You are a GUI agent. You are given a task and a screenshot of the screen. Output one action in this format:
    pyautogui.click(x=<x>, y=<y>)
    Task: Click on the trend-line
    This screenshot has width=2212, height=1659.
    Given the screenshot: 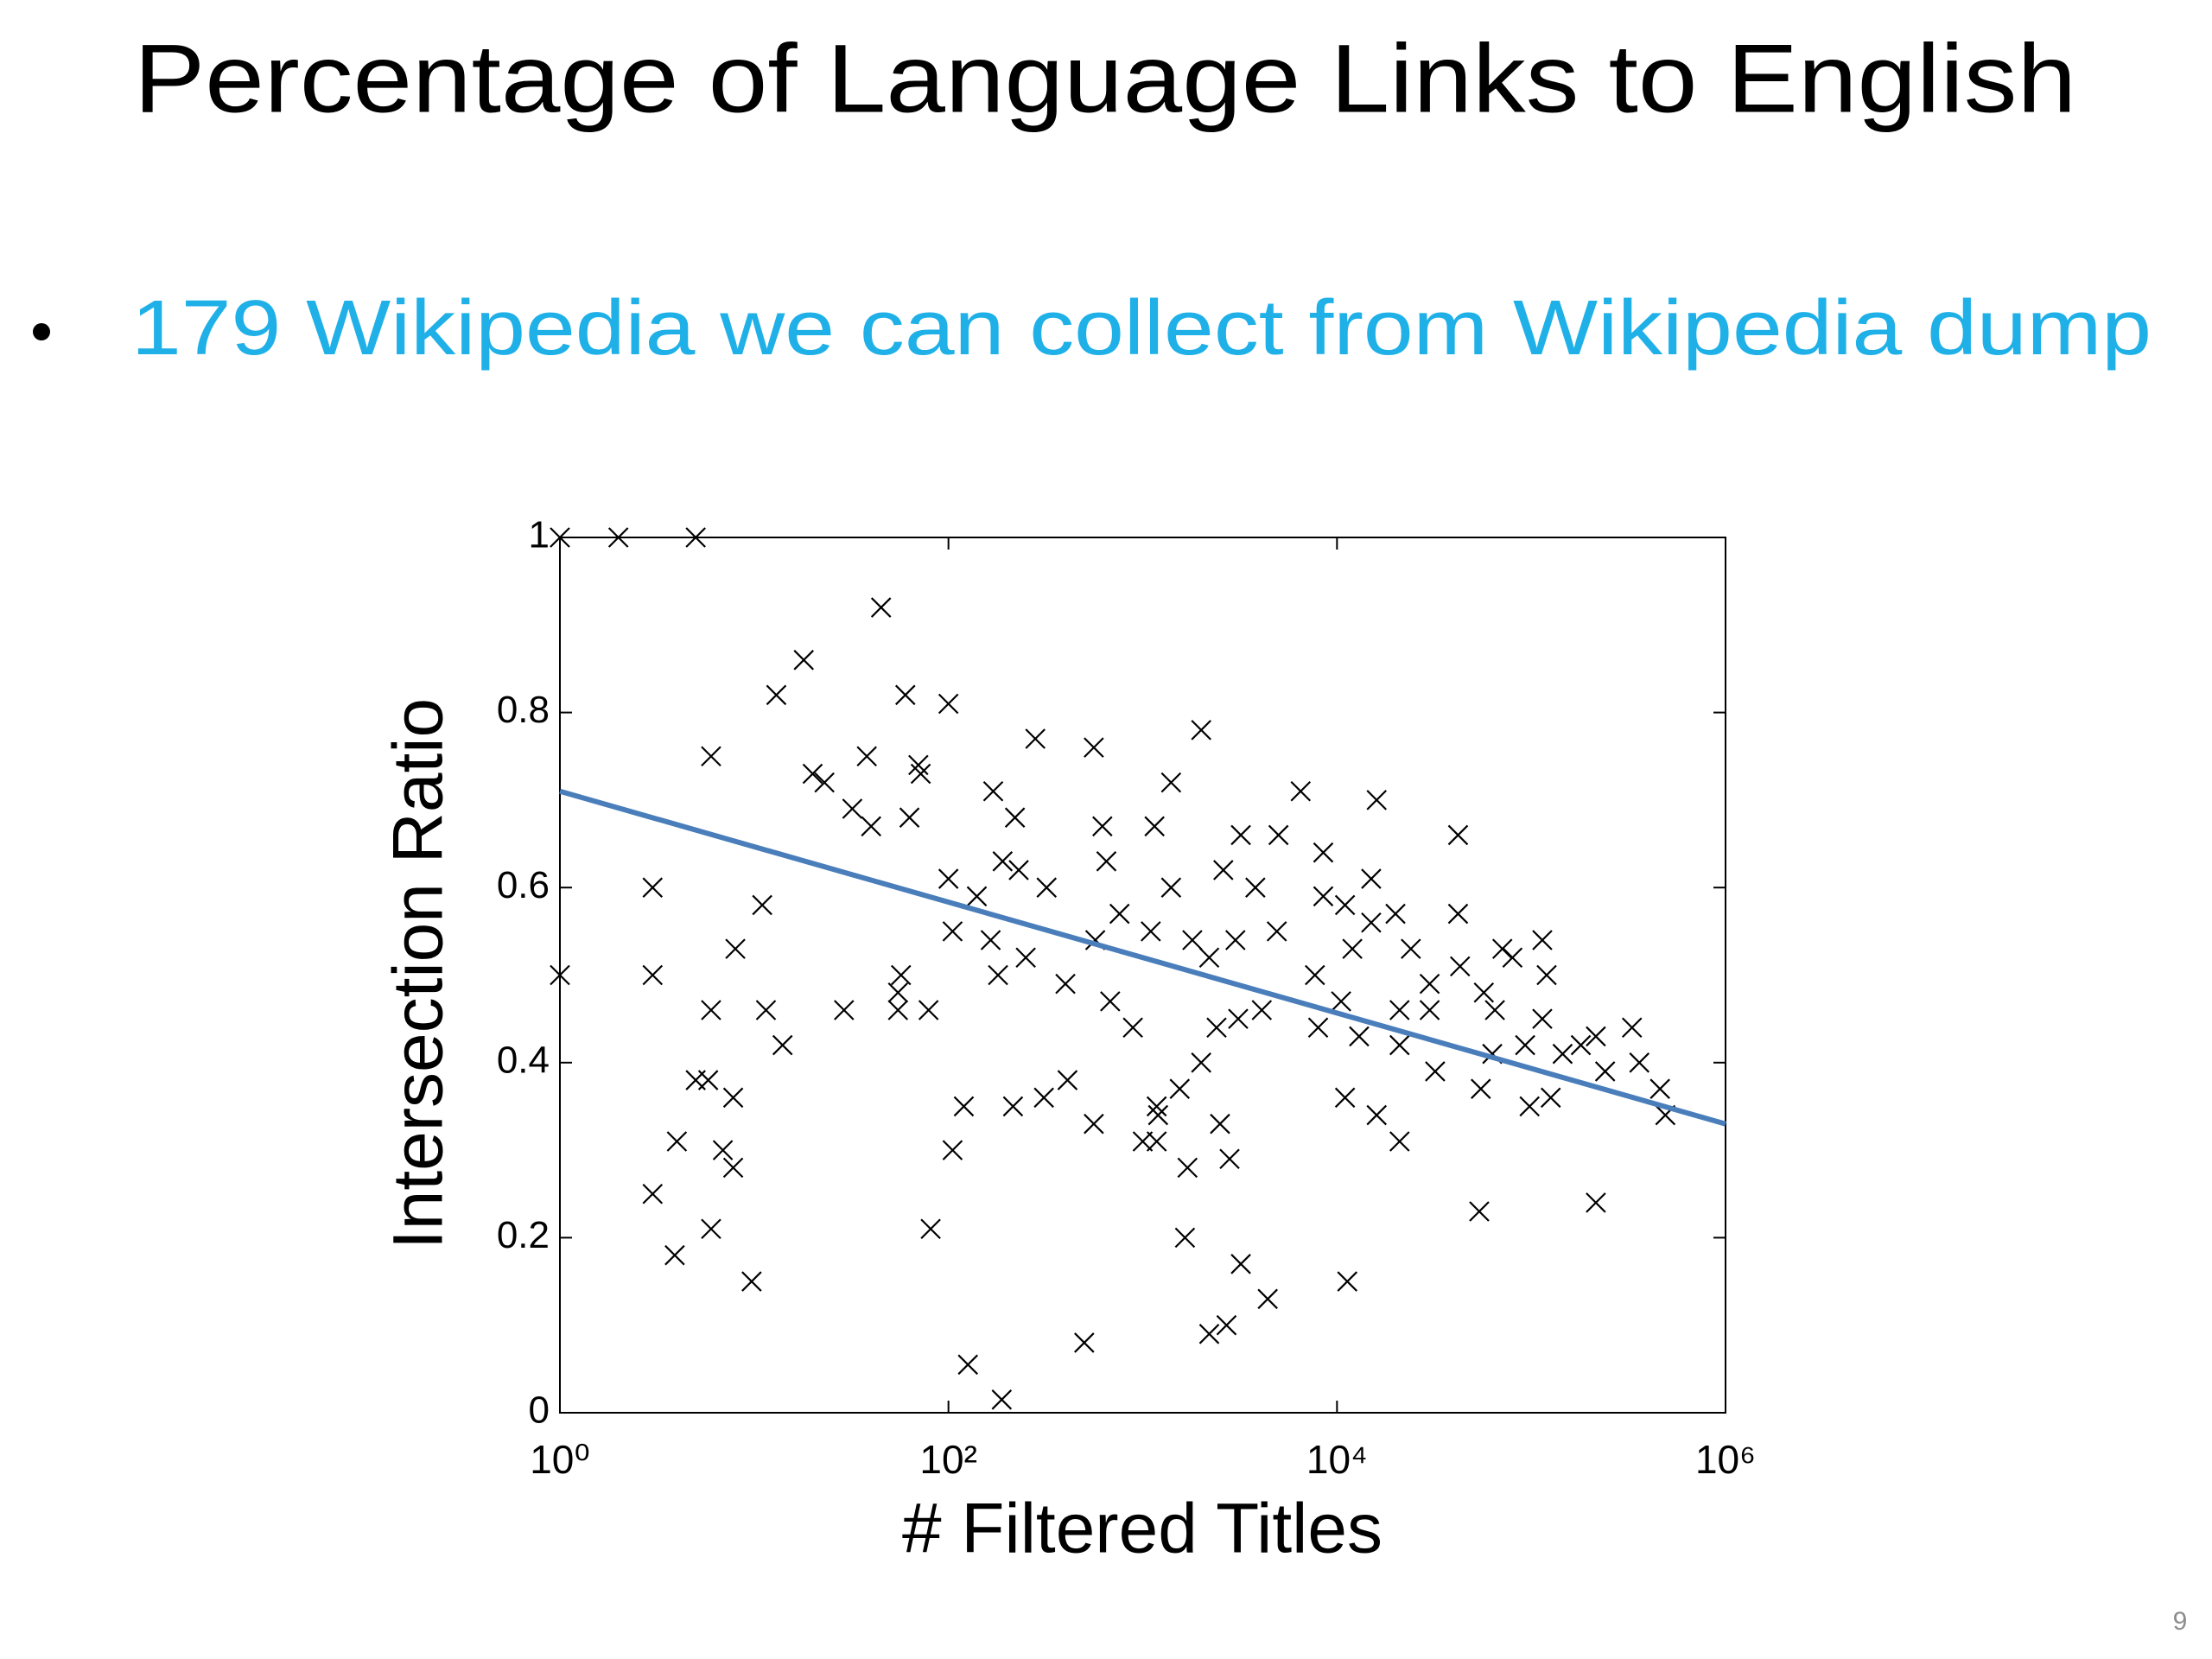 What is the action you would take?
    pyautogui.click(x=1142, y=957)
    